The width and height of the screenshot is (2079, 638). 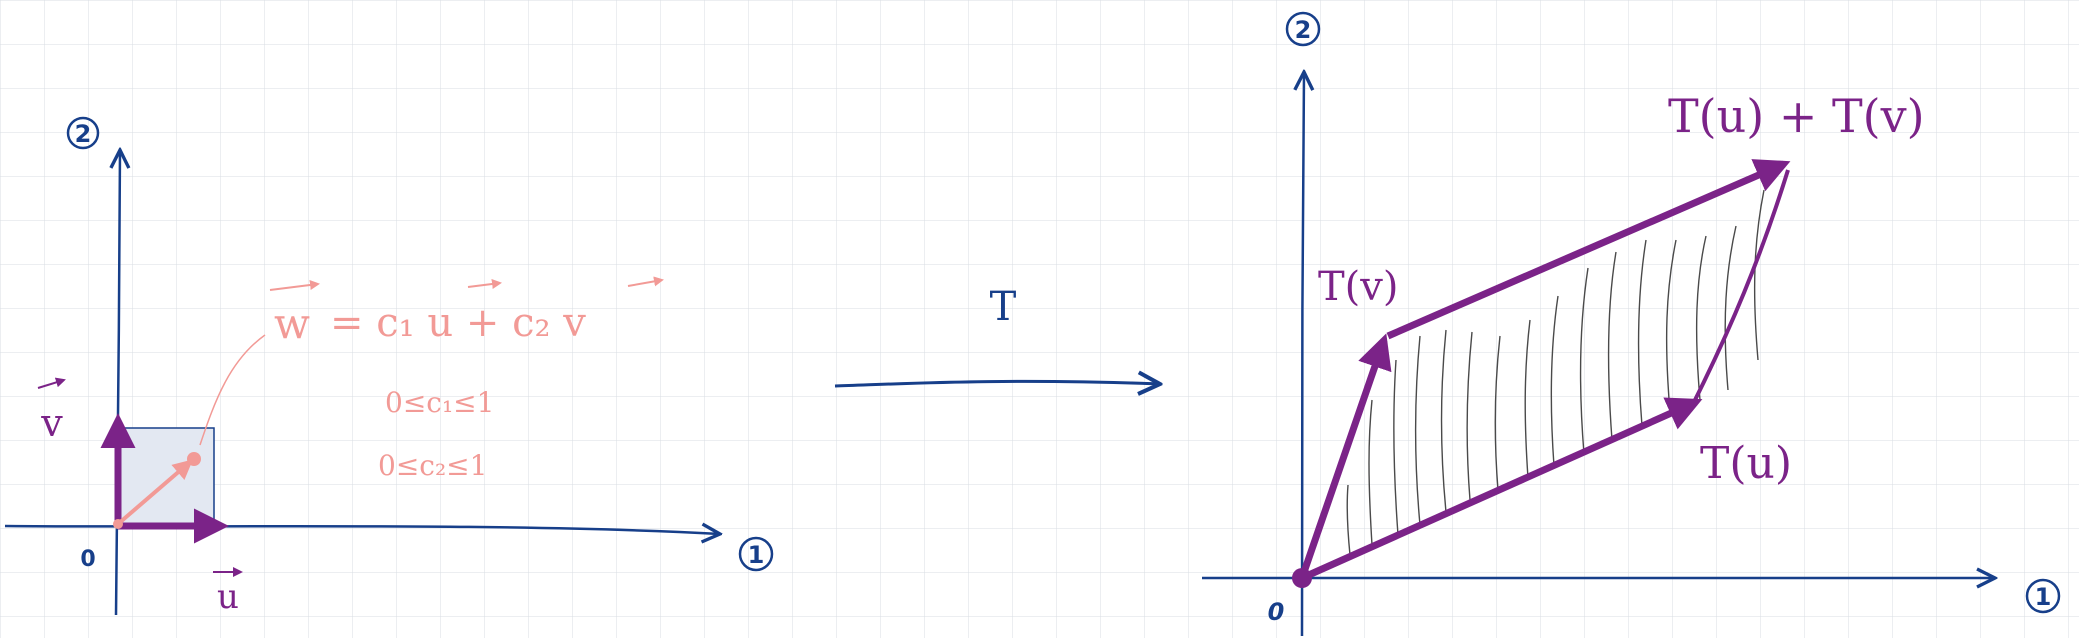 I want to click on w-arrow-mark, so click(x=294, y=285).